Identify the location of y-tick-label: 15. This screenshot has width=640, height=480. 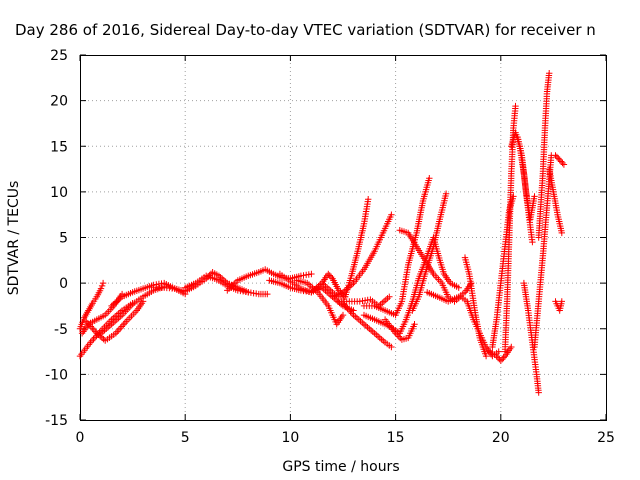
(59, 147).